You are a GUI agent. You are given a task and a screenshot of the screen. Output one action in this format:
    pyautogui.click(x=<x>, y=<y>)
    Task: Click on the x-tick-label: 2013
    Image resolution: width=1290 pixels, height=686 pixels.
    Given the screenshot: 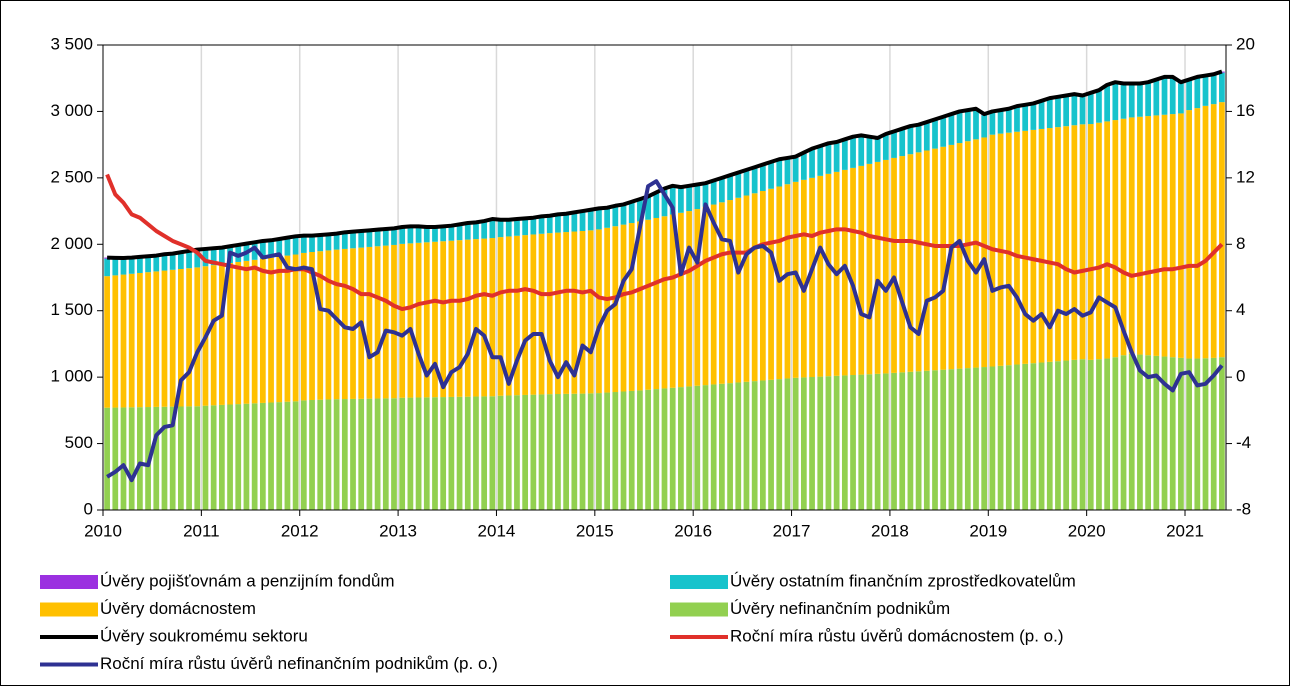 What is the action you would take?
    pyautogui.click(x=398, y=530)
    